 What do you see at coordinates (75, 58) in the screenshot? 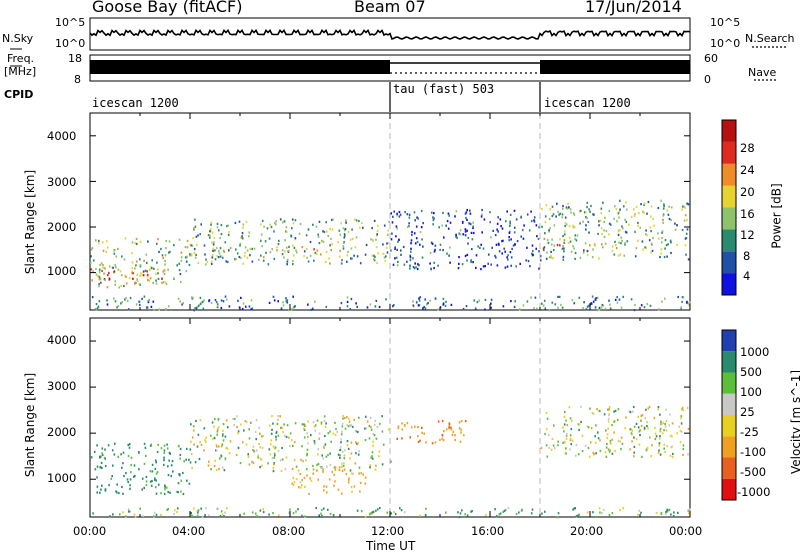
I see `freq-tick-top: 18` at bounding box center [75, 58].